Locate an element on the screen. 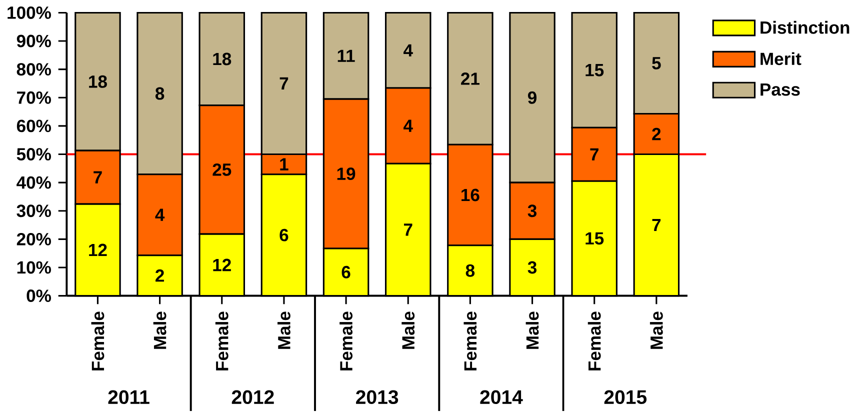 The image size is (860, 412). annotation: 16 is located at coordinates (471, 195).